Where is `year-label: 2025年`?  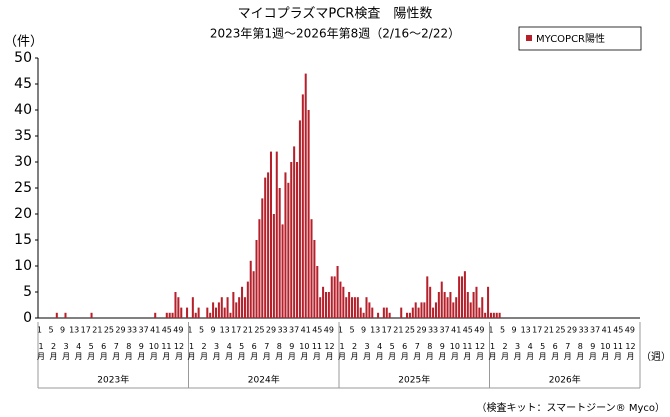 year-label: 2025年 is located at coordinates (414, 380).